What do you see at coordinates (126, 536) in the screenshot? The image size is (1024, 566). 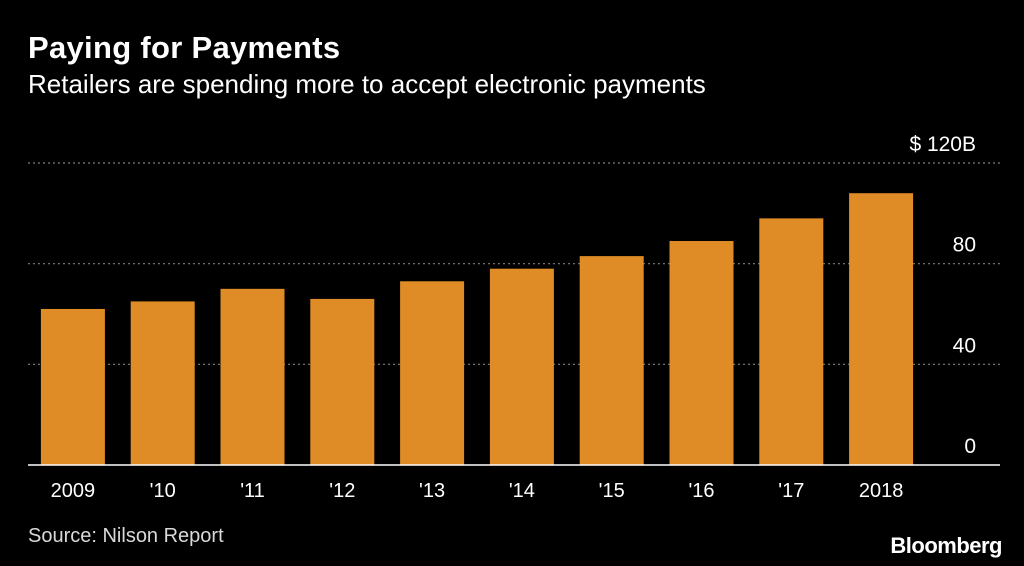 I see `source-note: Source: Nilson Report` at bounding box center [126, 536].